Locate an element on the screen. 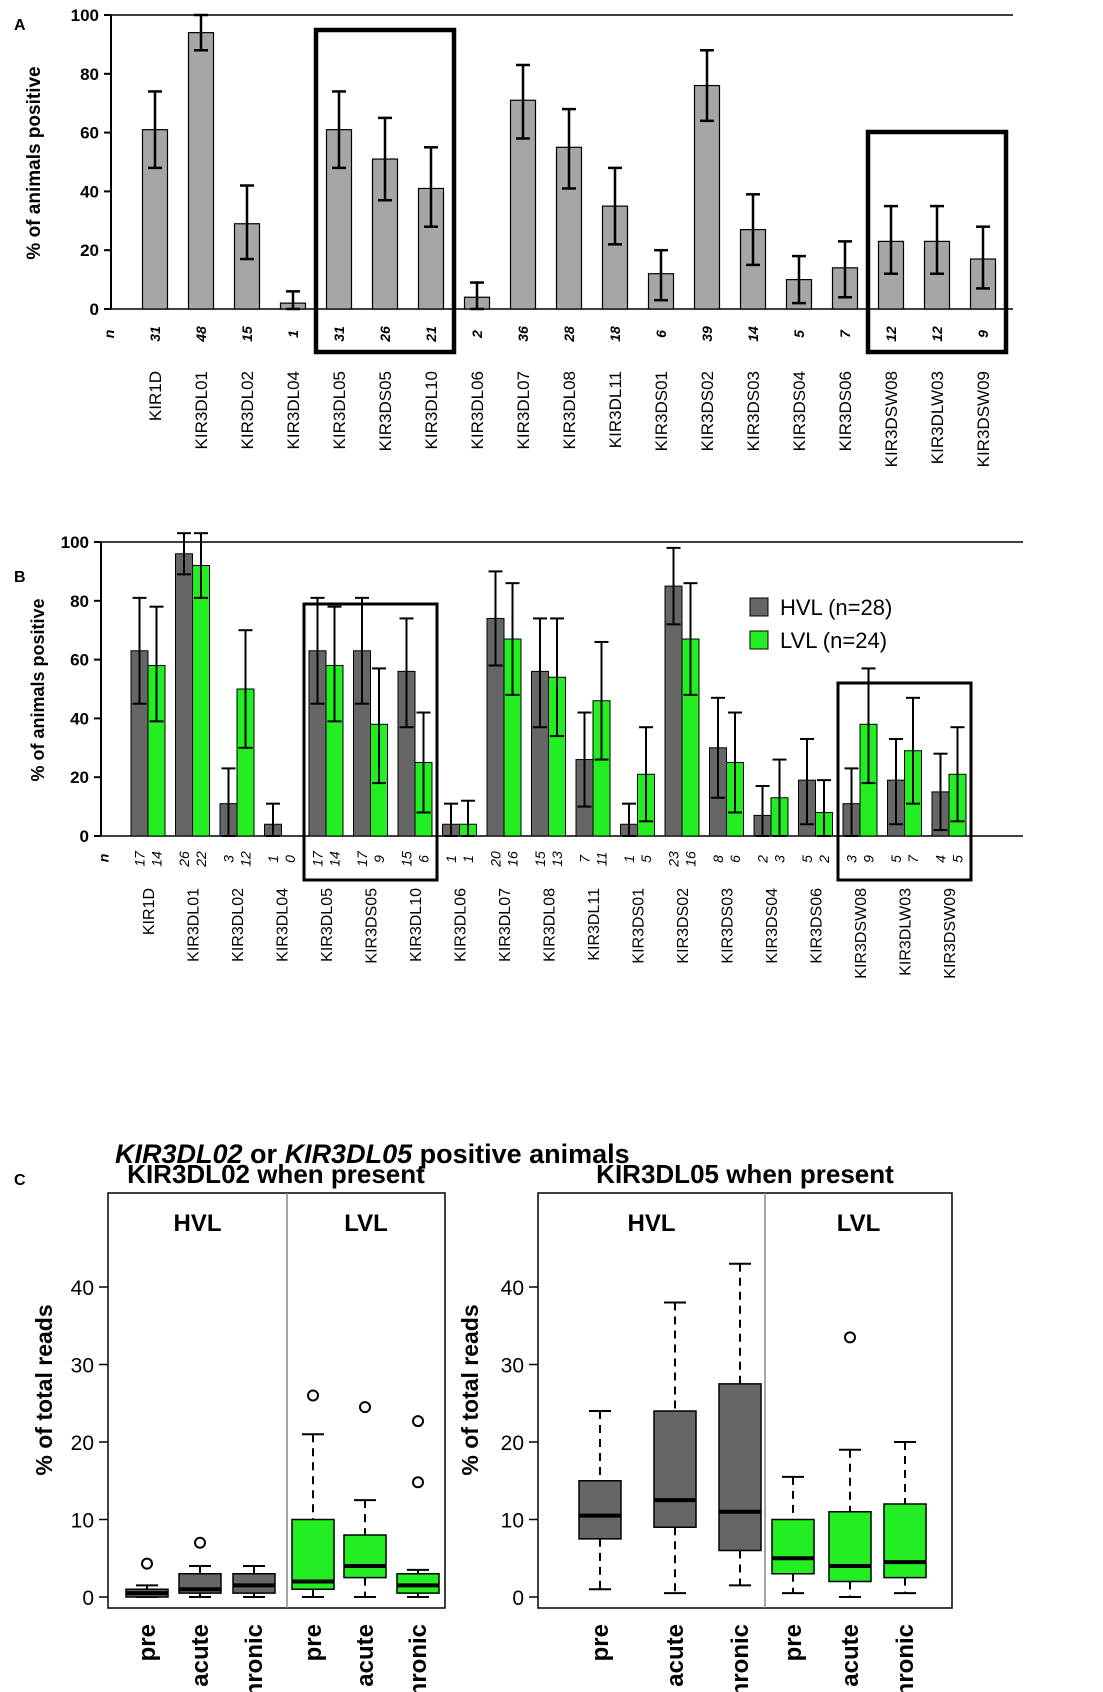 This screenshot has height=1692, width=1103. y-tick-label: 80 is located at coordinates (89, 74).